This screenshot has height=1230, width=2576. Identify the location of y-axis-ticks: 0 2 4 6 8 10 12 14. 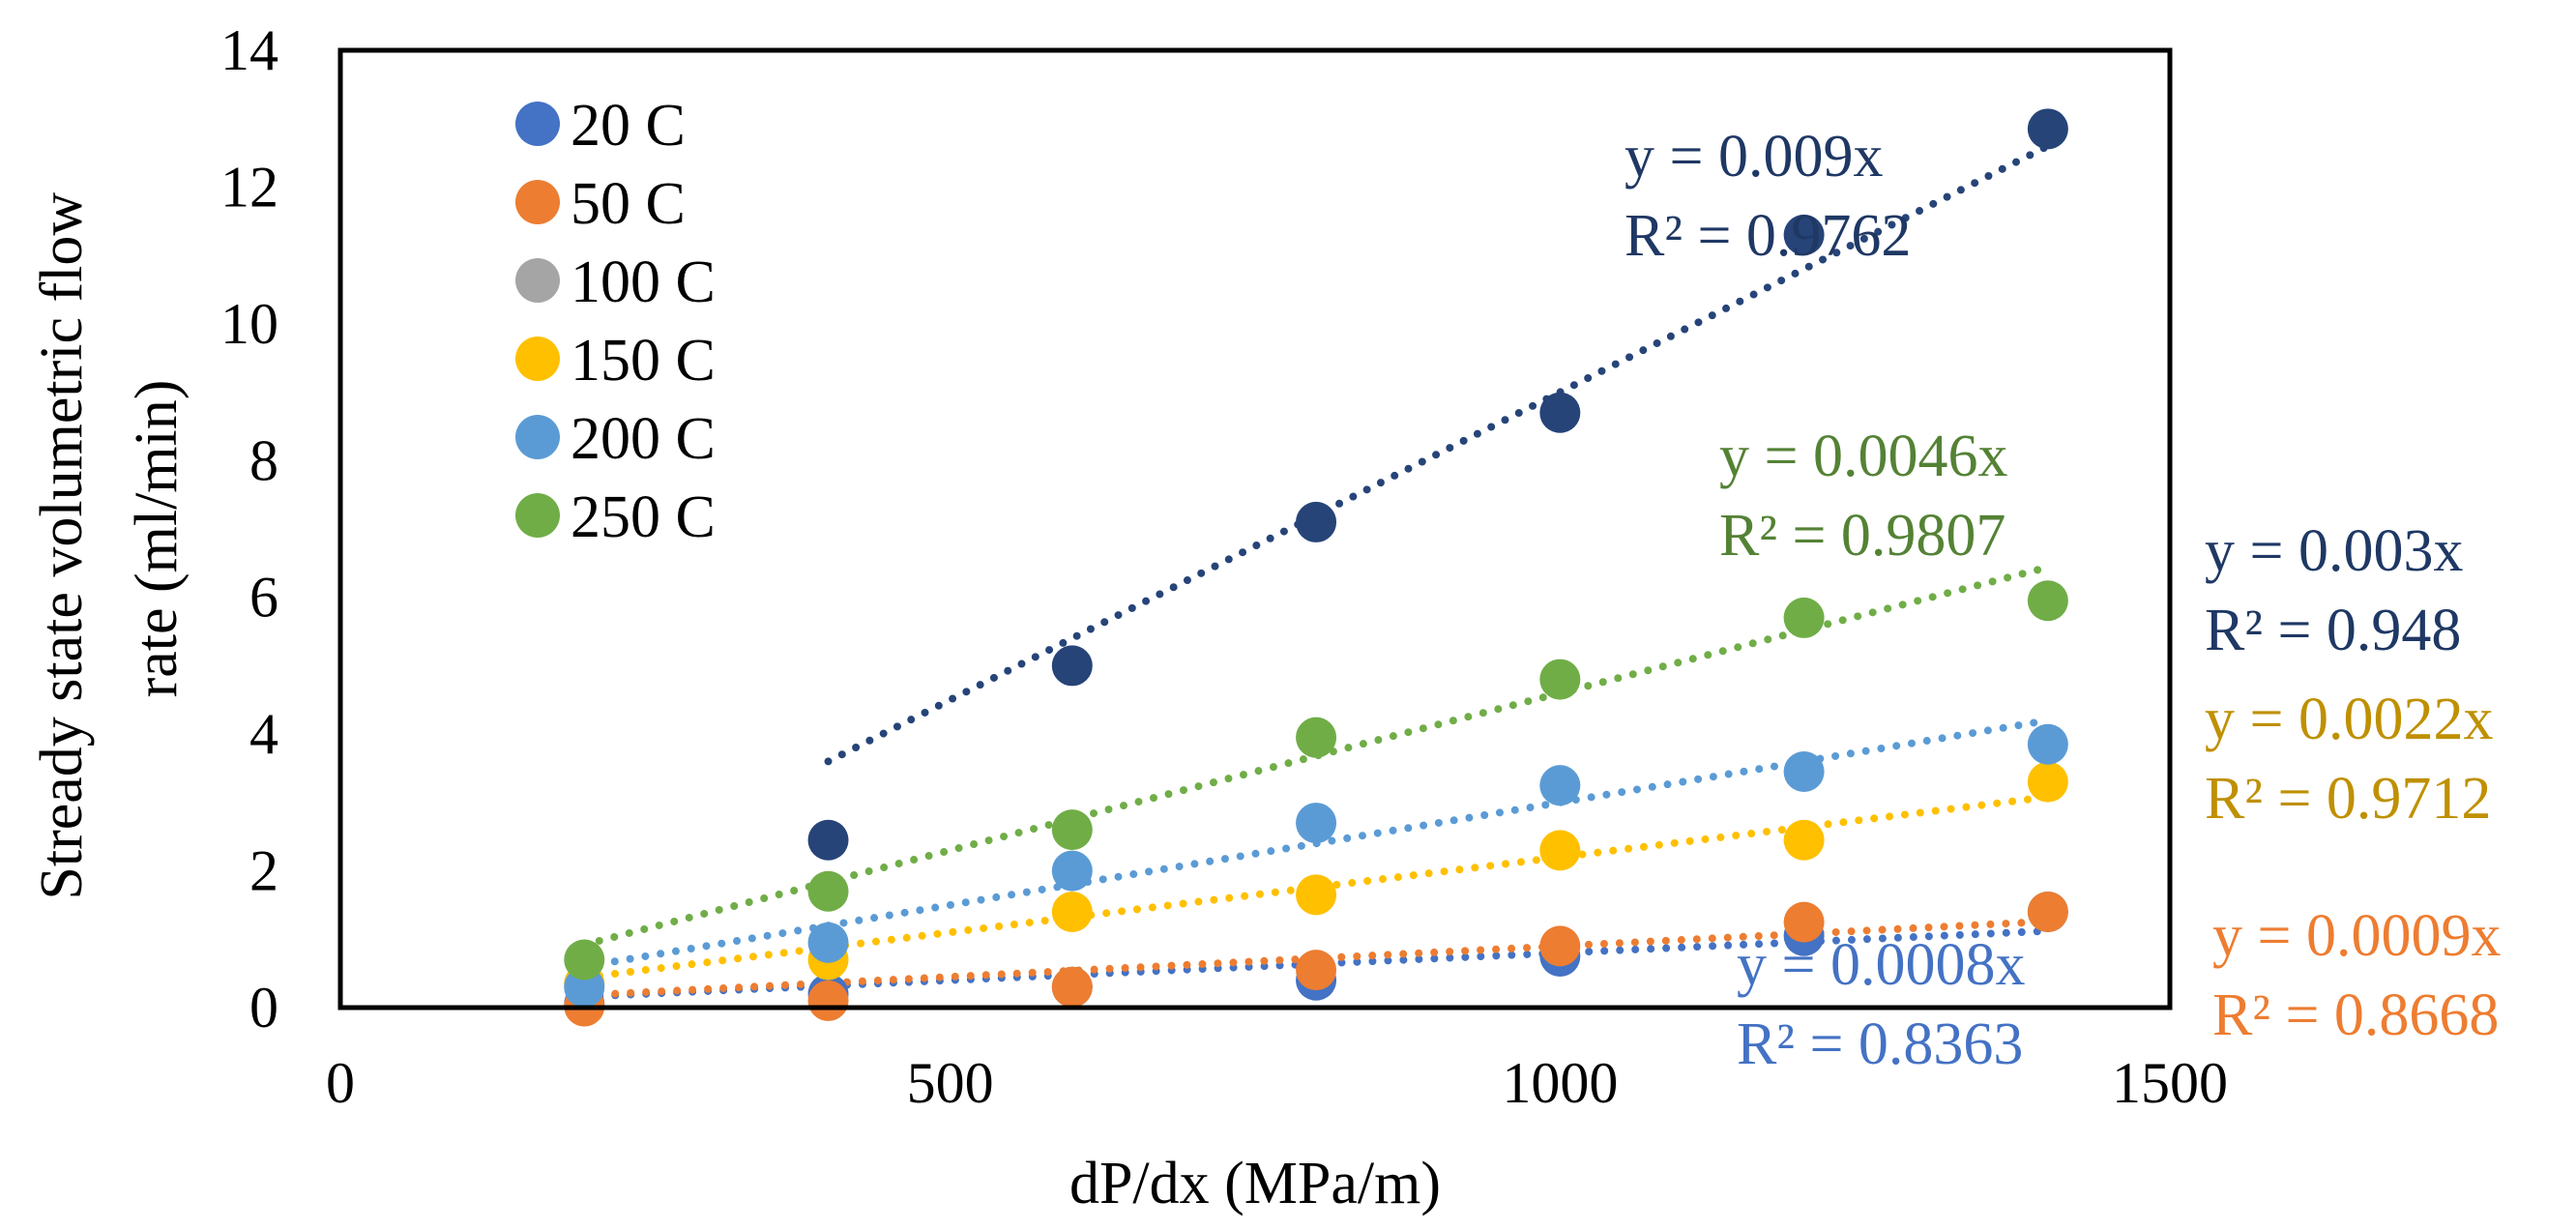
(249, 529).